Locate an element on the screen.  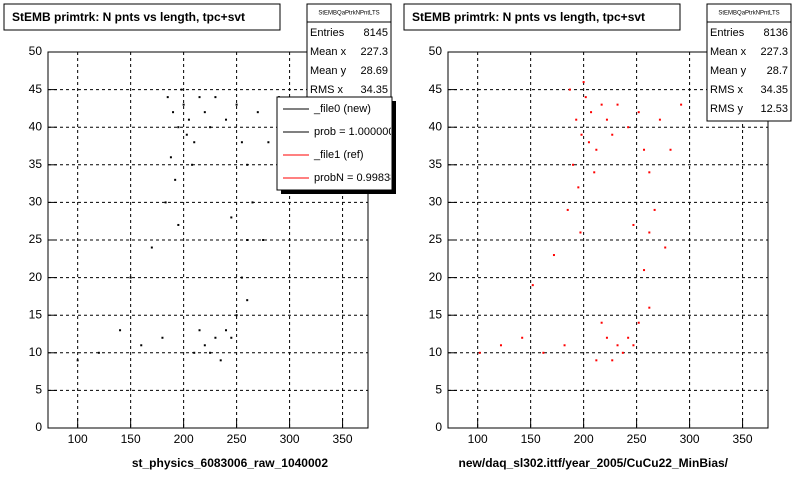
stats-value: 28.69 is located at coordinates (374, 71).